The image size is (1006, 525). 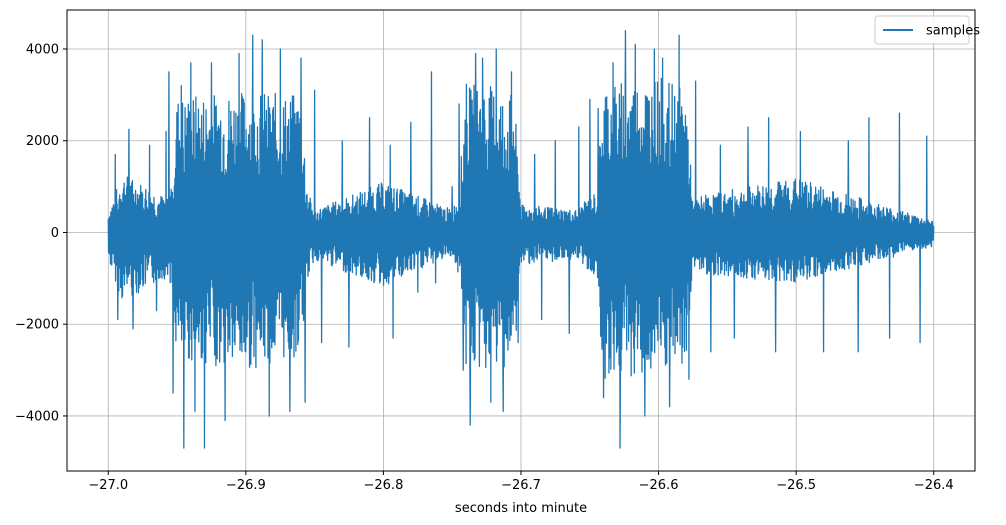 What do you see at coordinates (37, 325) in the screenshot?
I see `y-tick-label: −2000` at bounding box center [37, 325].